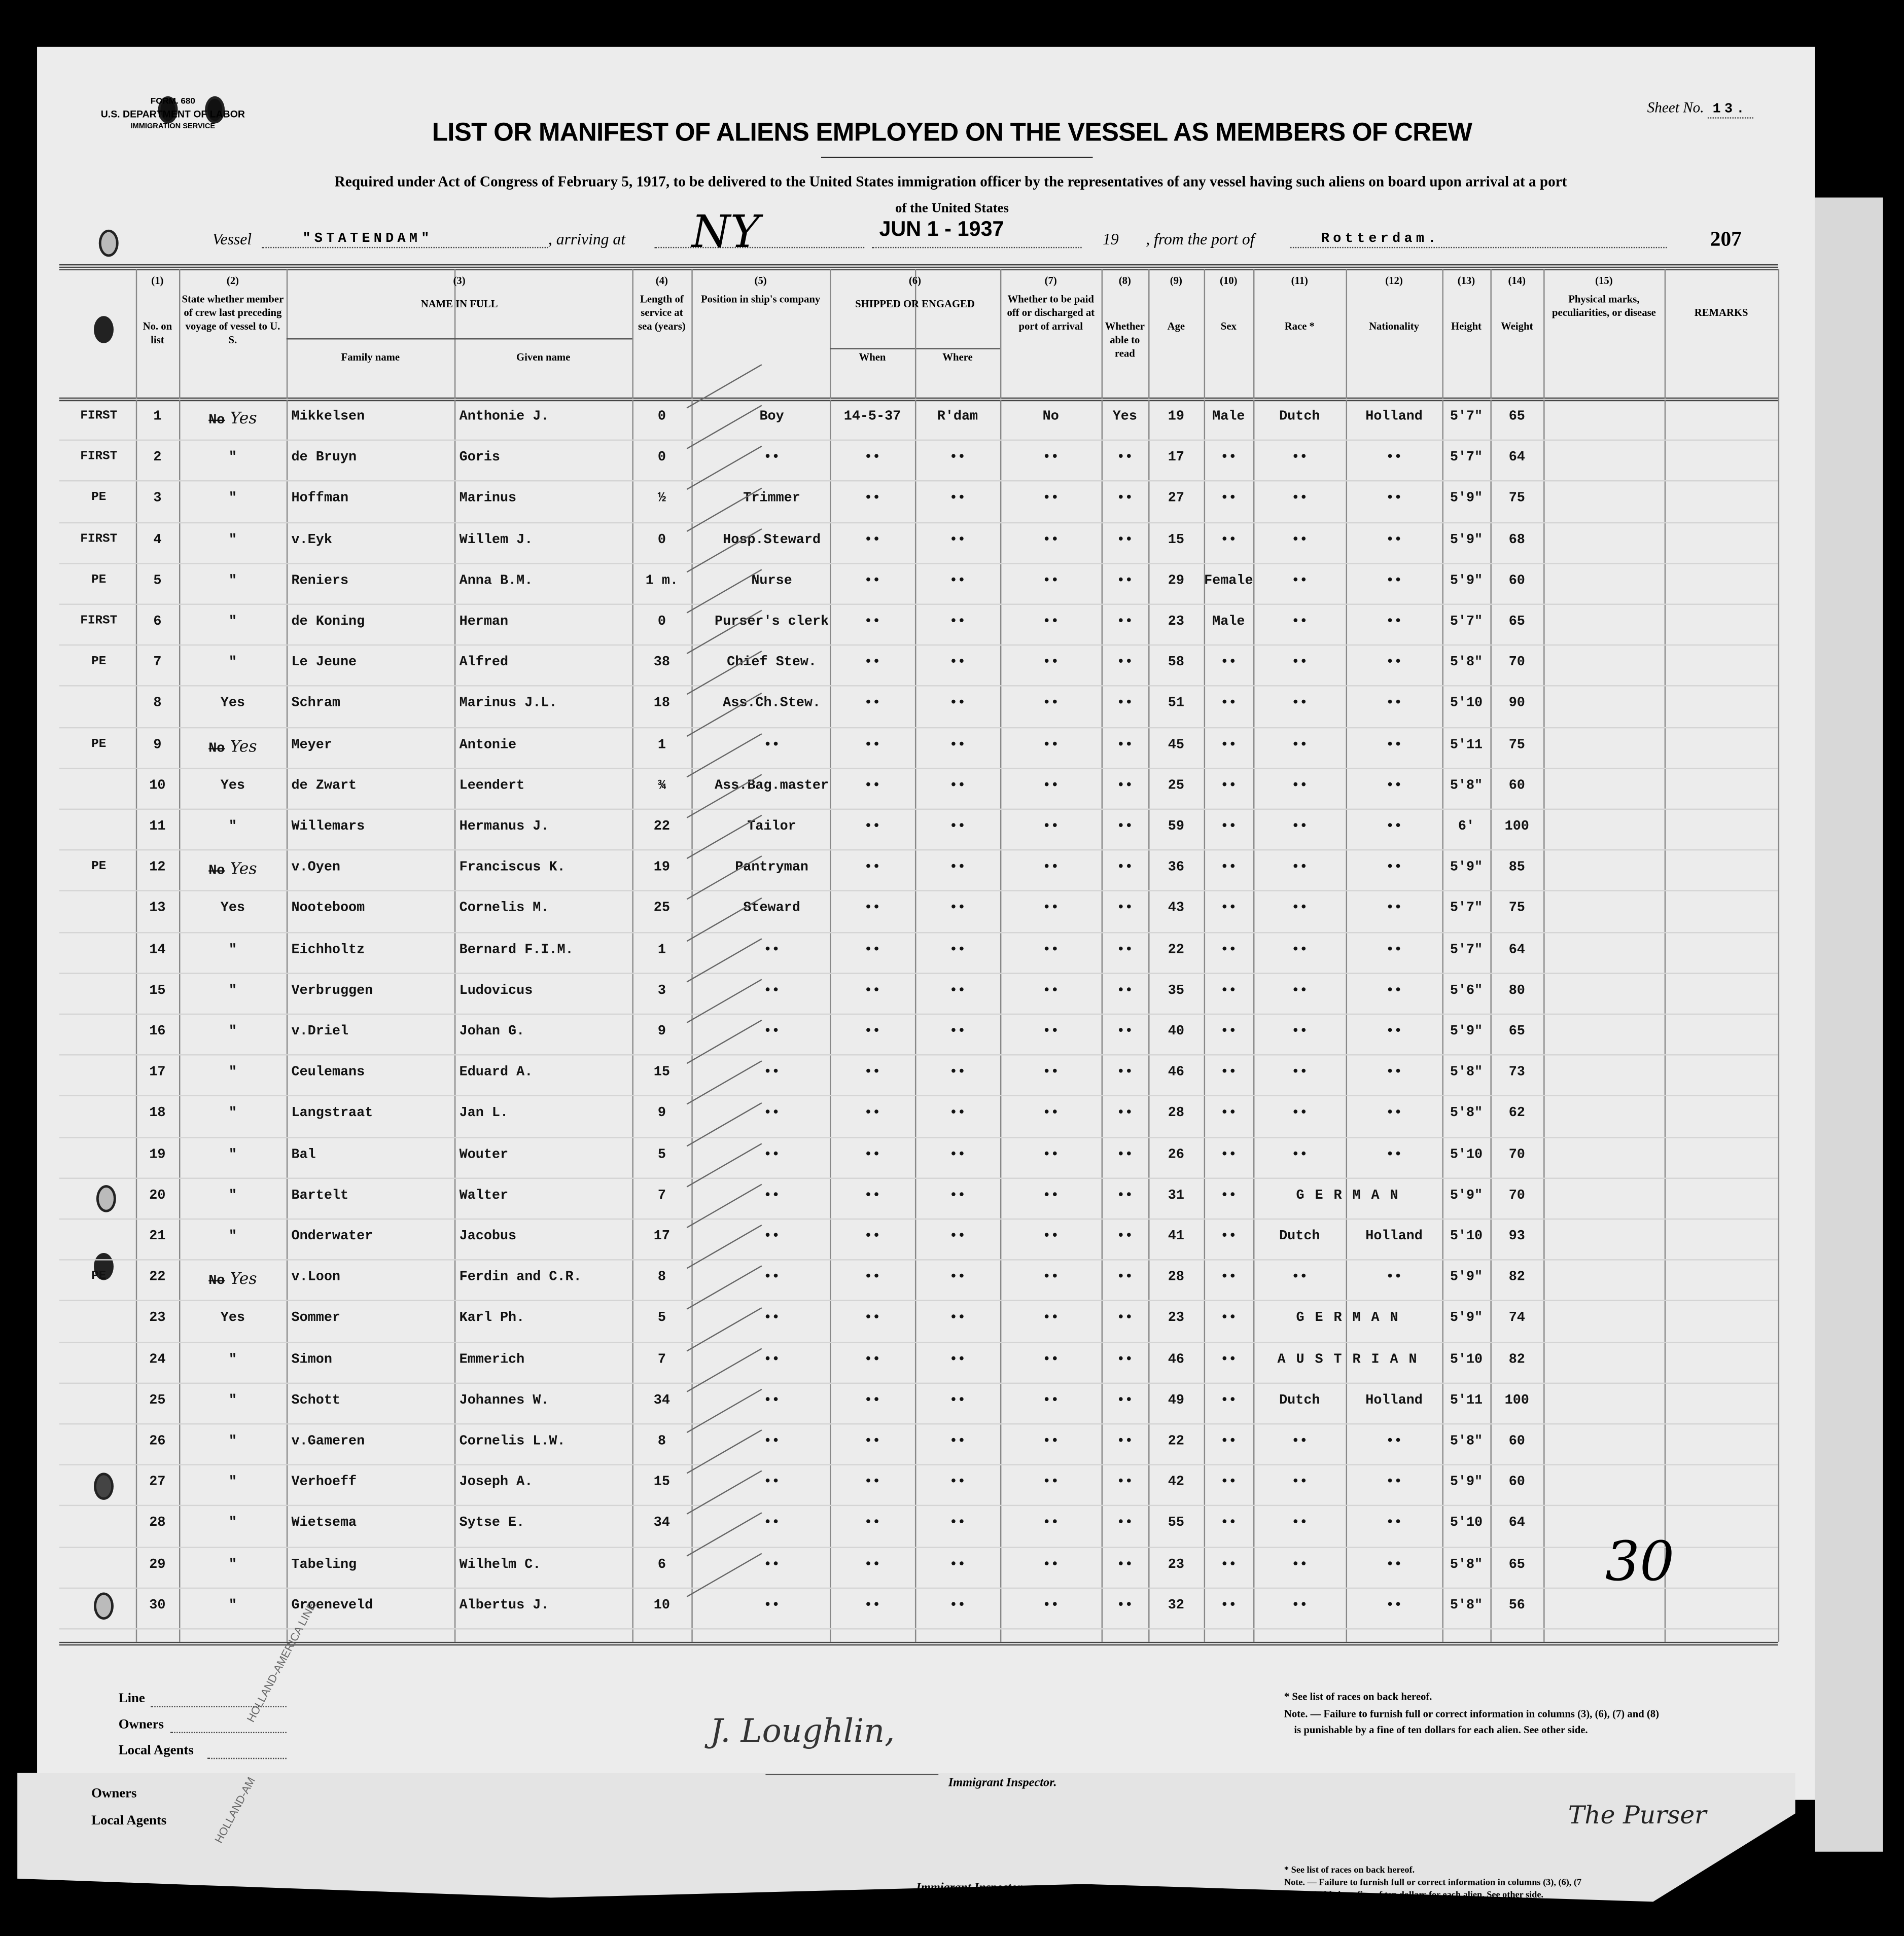  What do you see at coordinates (1516, 499) in the screenshot?
I see `cell-weight: 75` at bounding box center [1516, 499].